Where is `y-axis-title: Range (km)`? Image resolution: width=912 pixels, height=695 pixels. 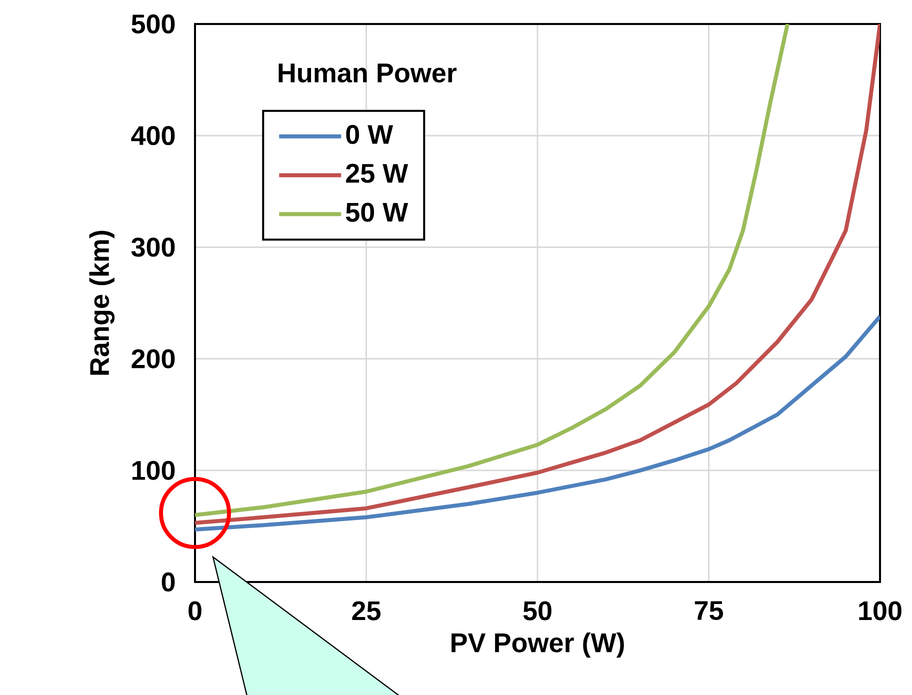
y-axis-title: Range (km) is located at coordinates (102, 302).